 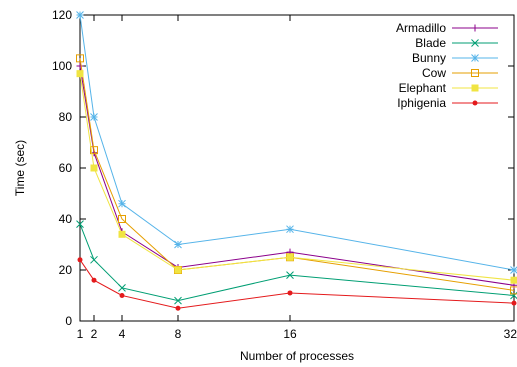 I want to click on y-tick-label: 20, so click(x=66, y=270).